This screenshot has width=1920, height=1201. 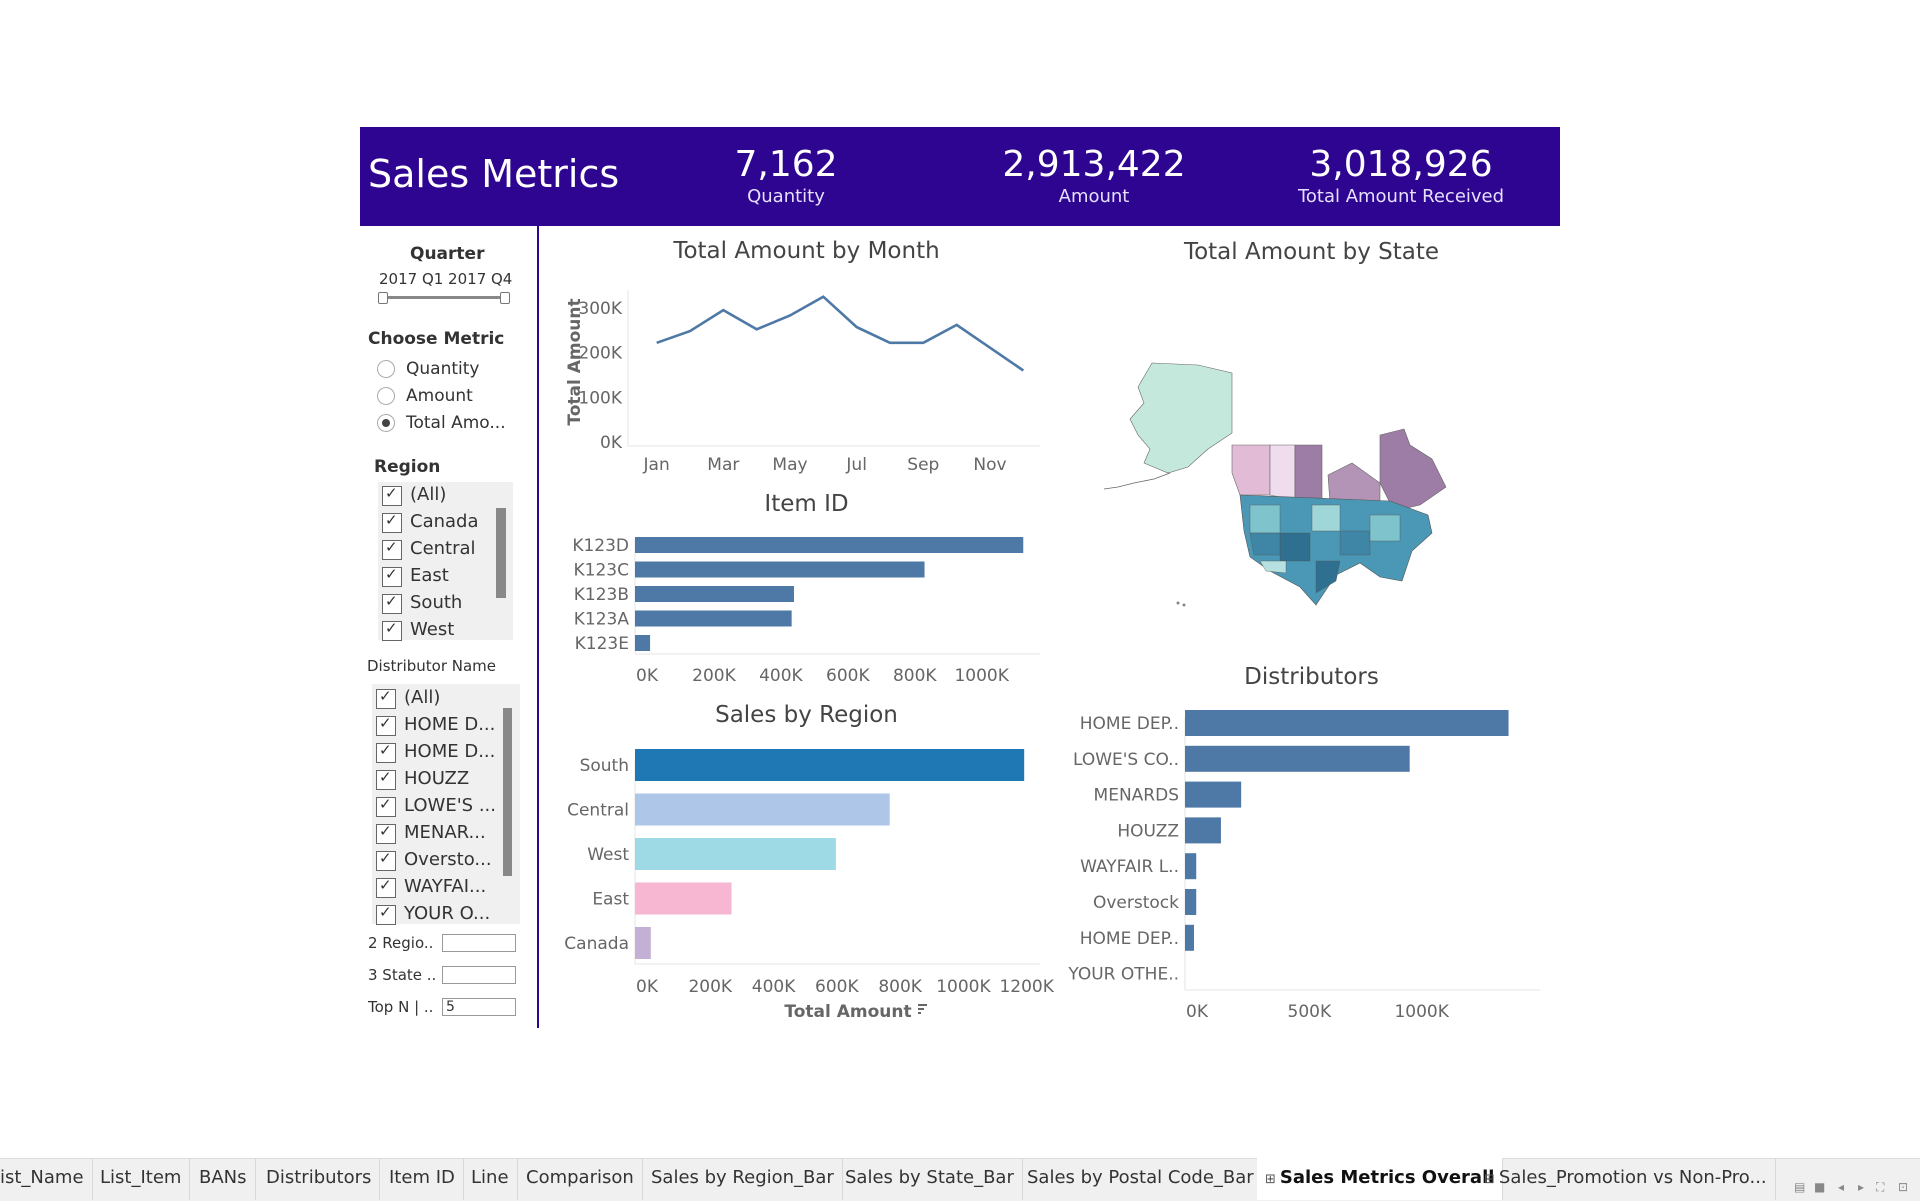 I want to click on distributor-filter-label: Distributor Name, so click(x=431, y=666).